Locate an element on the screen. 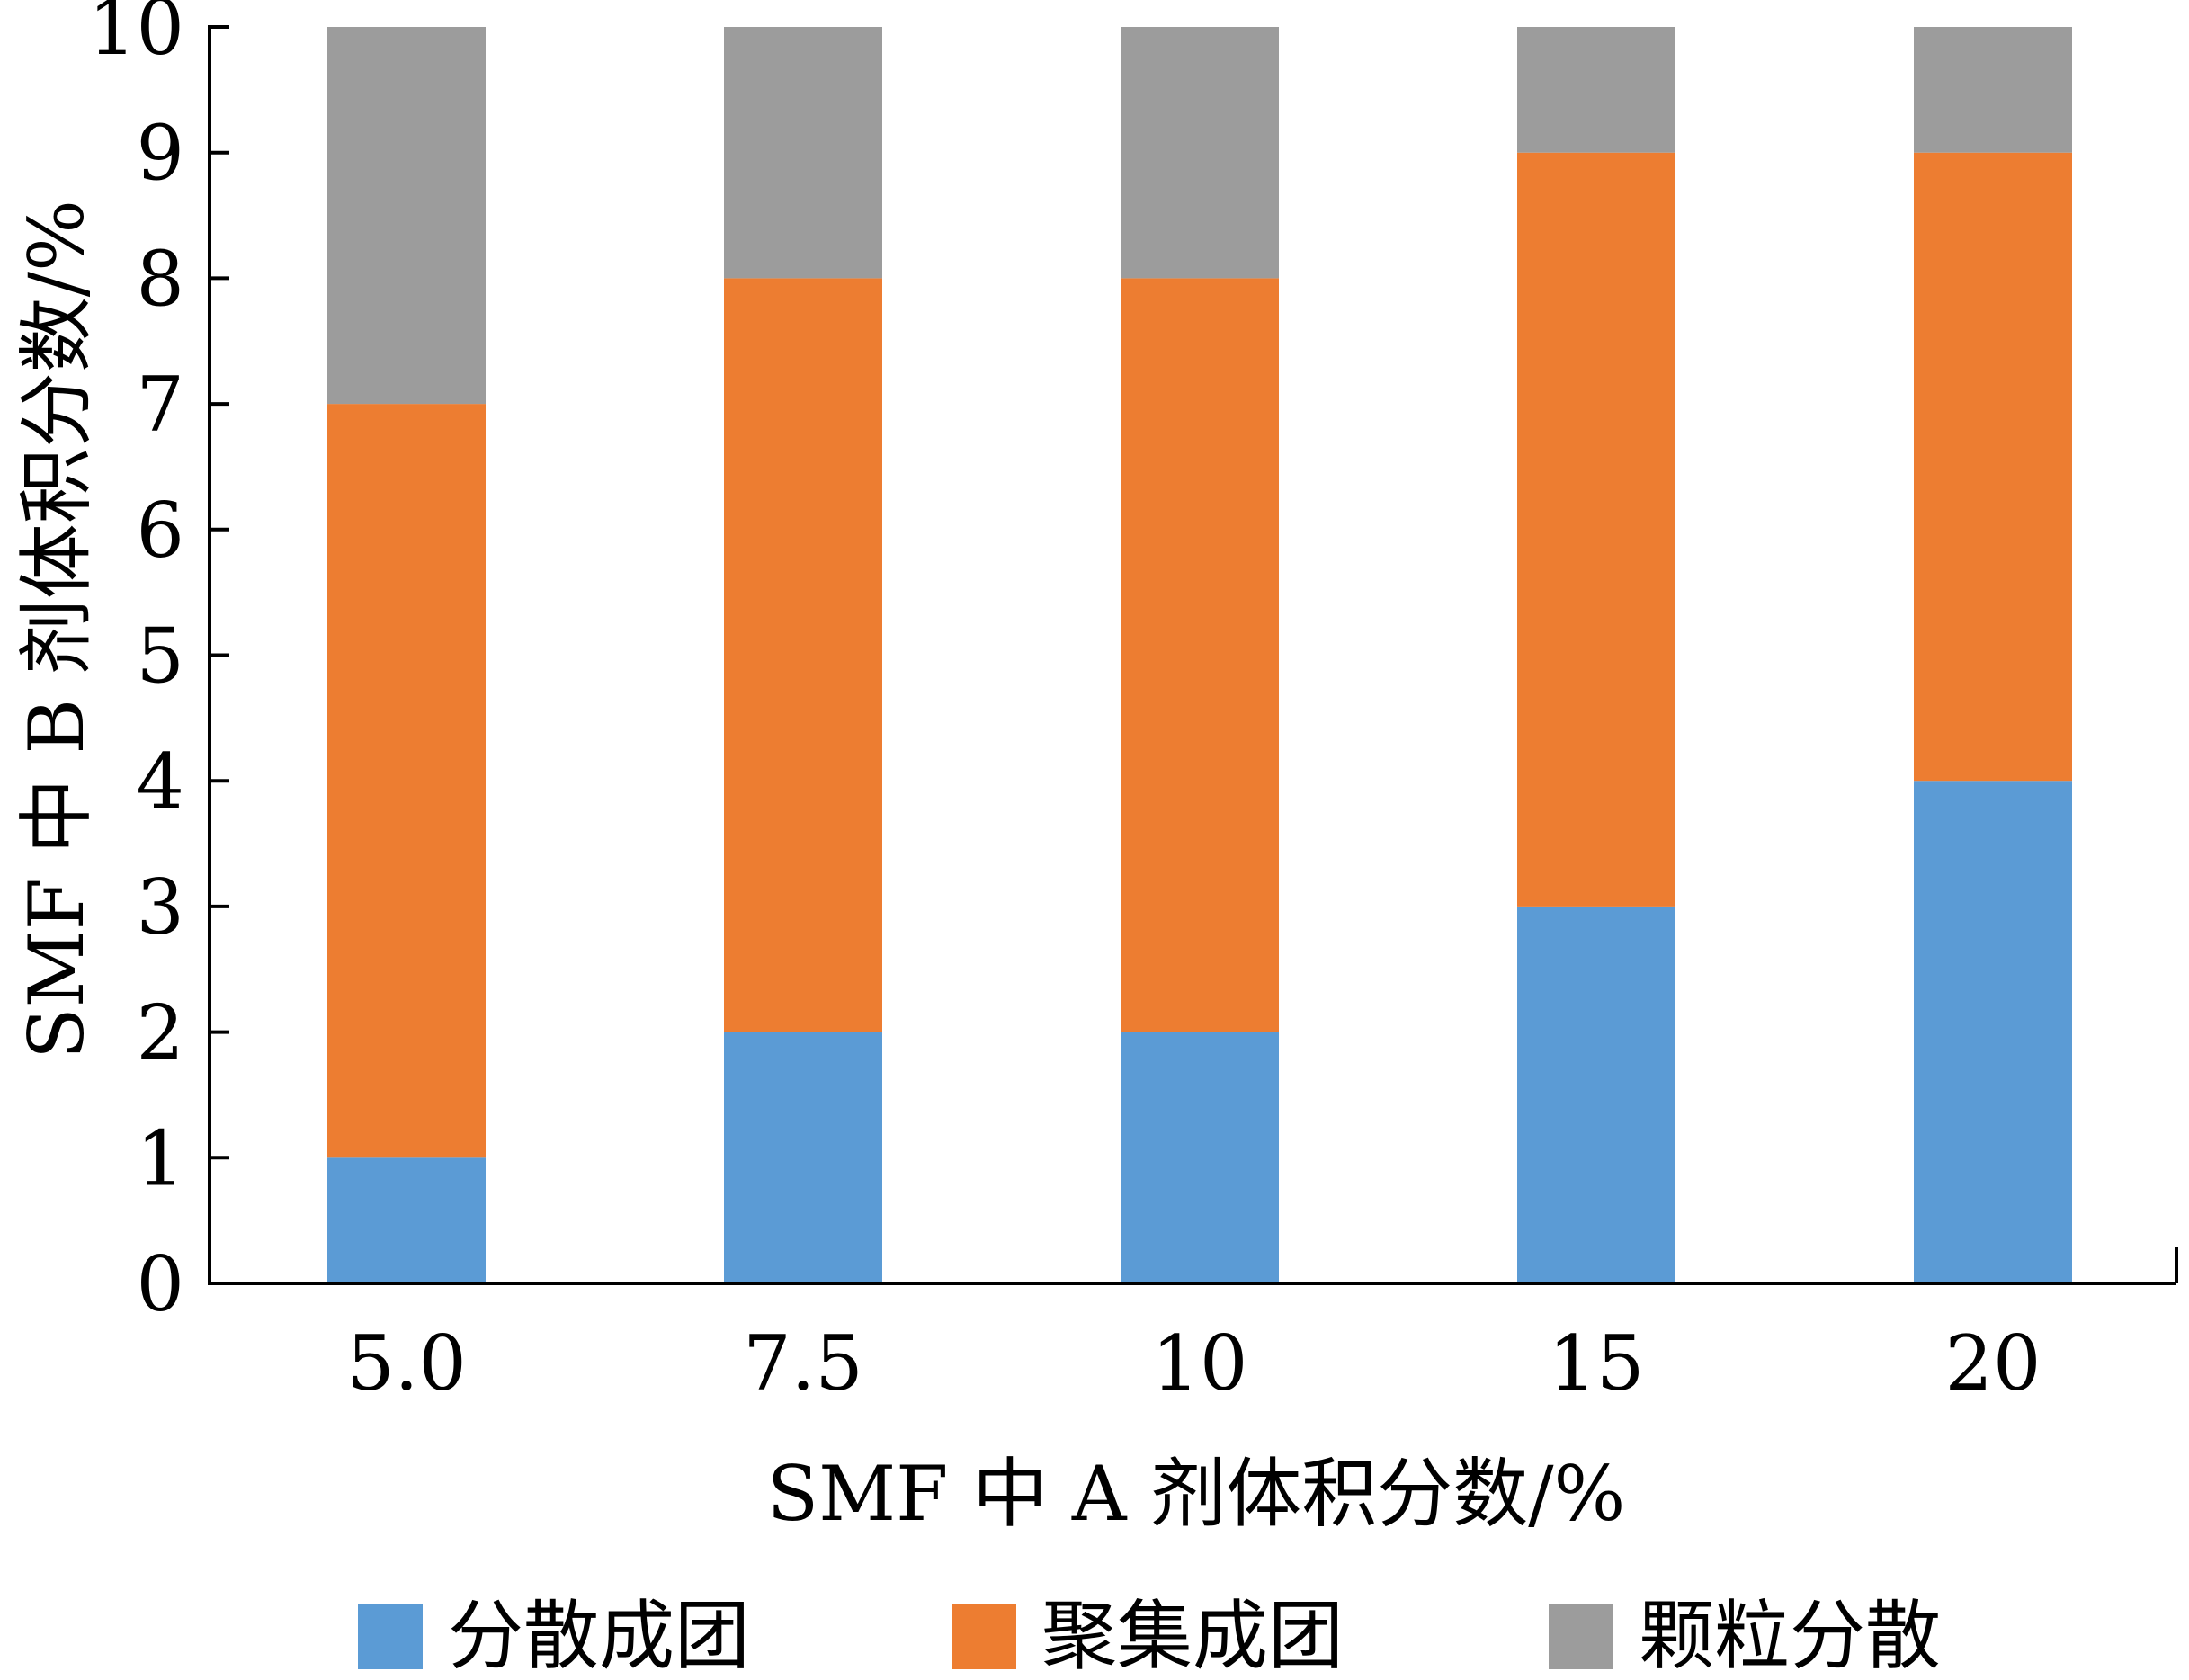  bar-2-5.0 is located at coordinates (406, 781).